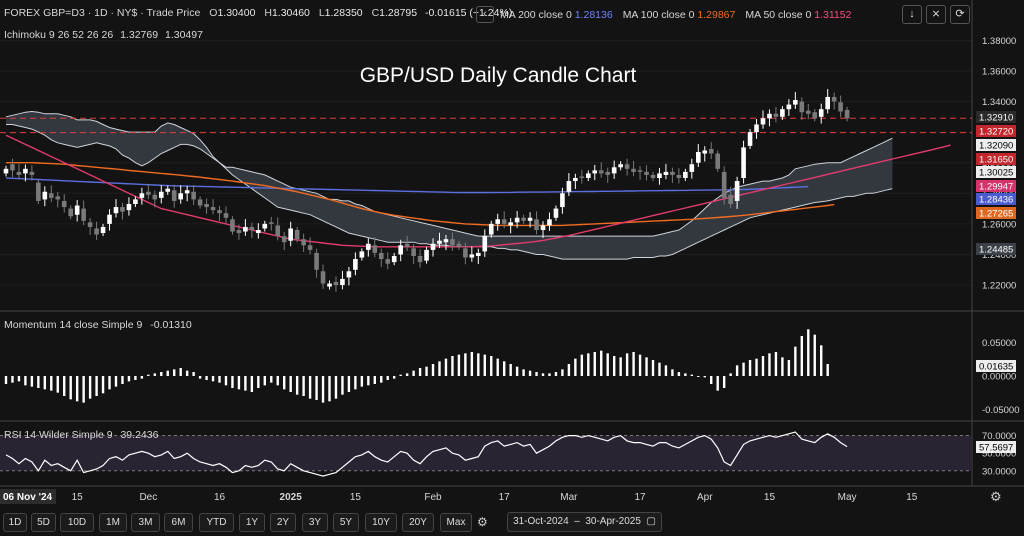 Image resolution: width=1024 pixels, height=536 pixels. Describe the element at coordinates (102, 13) in the screenshot. I see `instrument-name: FOREX GBP=D3 · 1D · NY$ · Trade Price` at that location.